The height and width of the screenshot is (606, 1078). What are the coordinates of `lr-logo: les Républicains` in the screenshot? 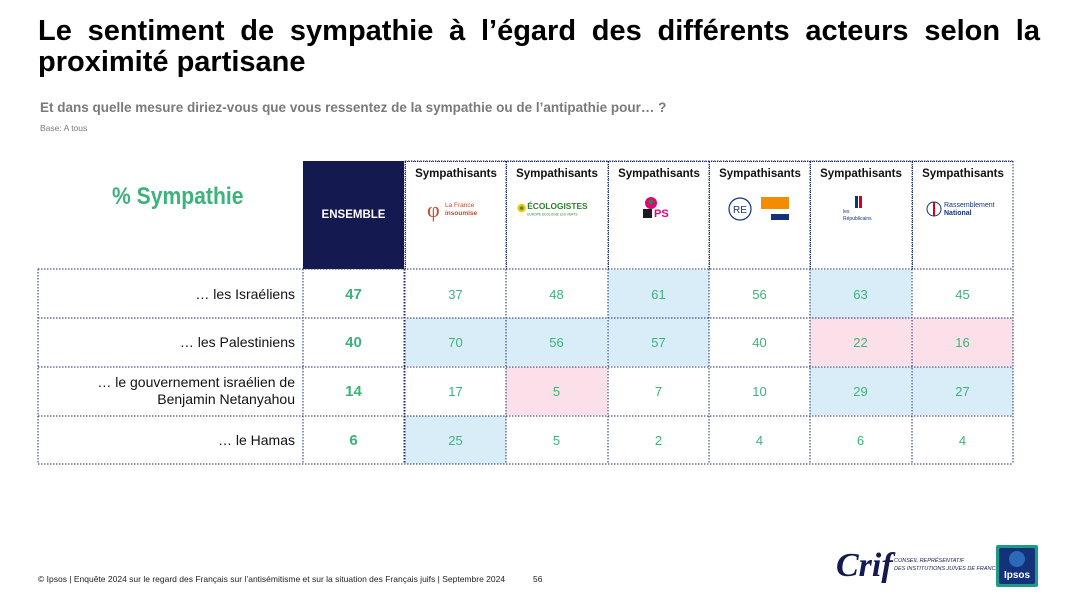 It's located at (861, 209).